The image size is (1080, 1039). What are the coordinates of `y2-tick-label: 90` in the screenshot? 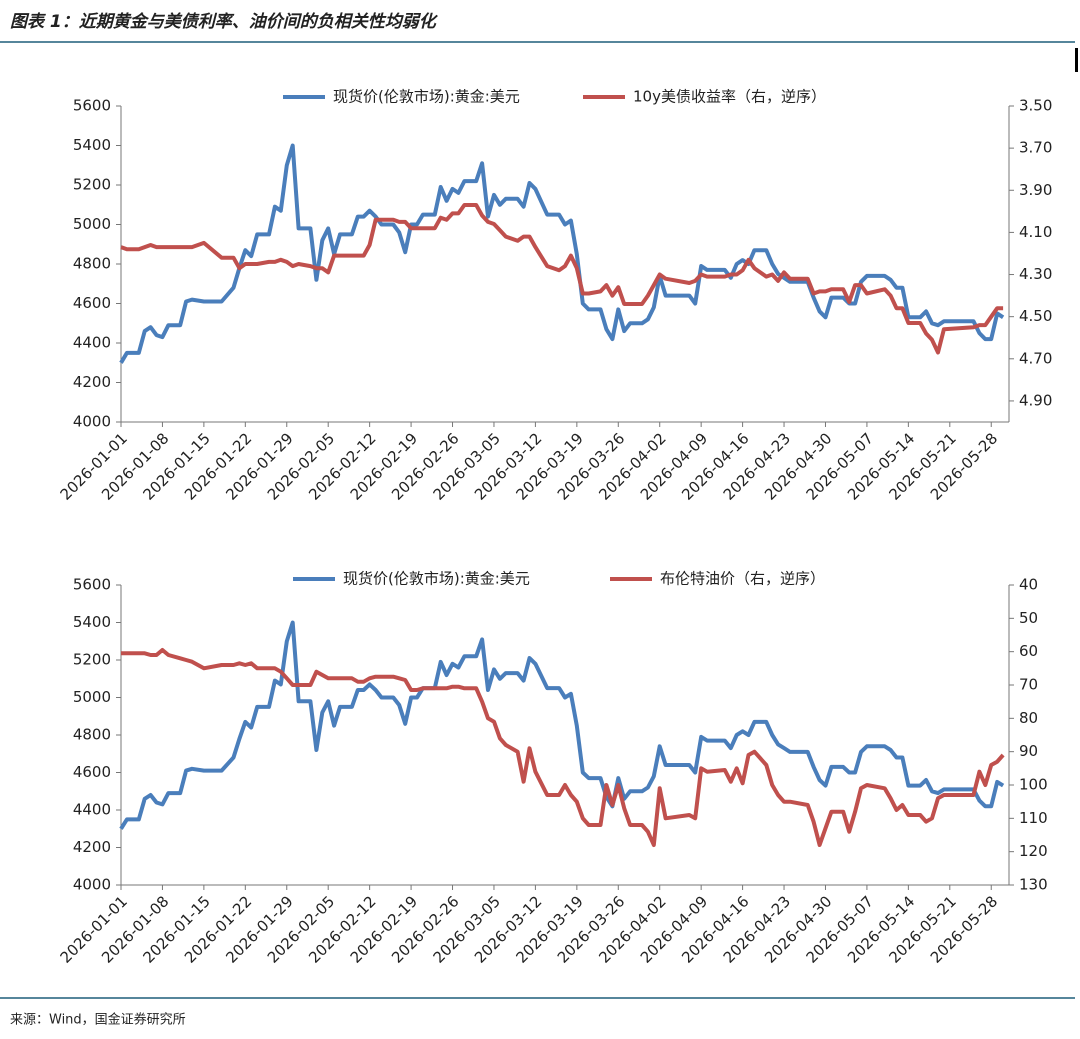 It's located at (1028, 751).